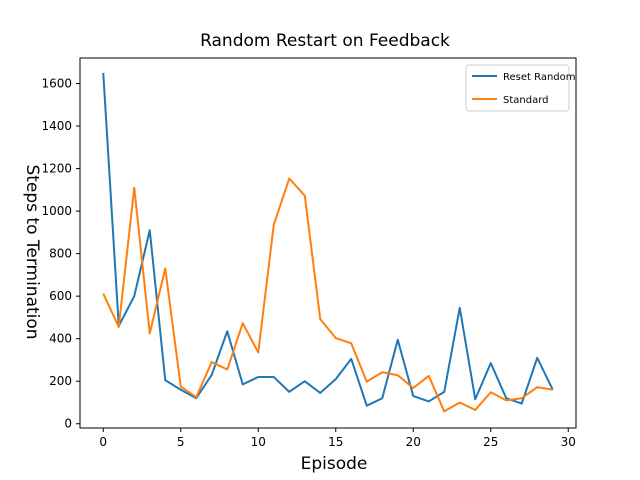 The image size is (640, 480). I want to click on legend-label-reset-random: Reset Random, so click(539, 77).